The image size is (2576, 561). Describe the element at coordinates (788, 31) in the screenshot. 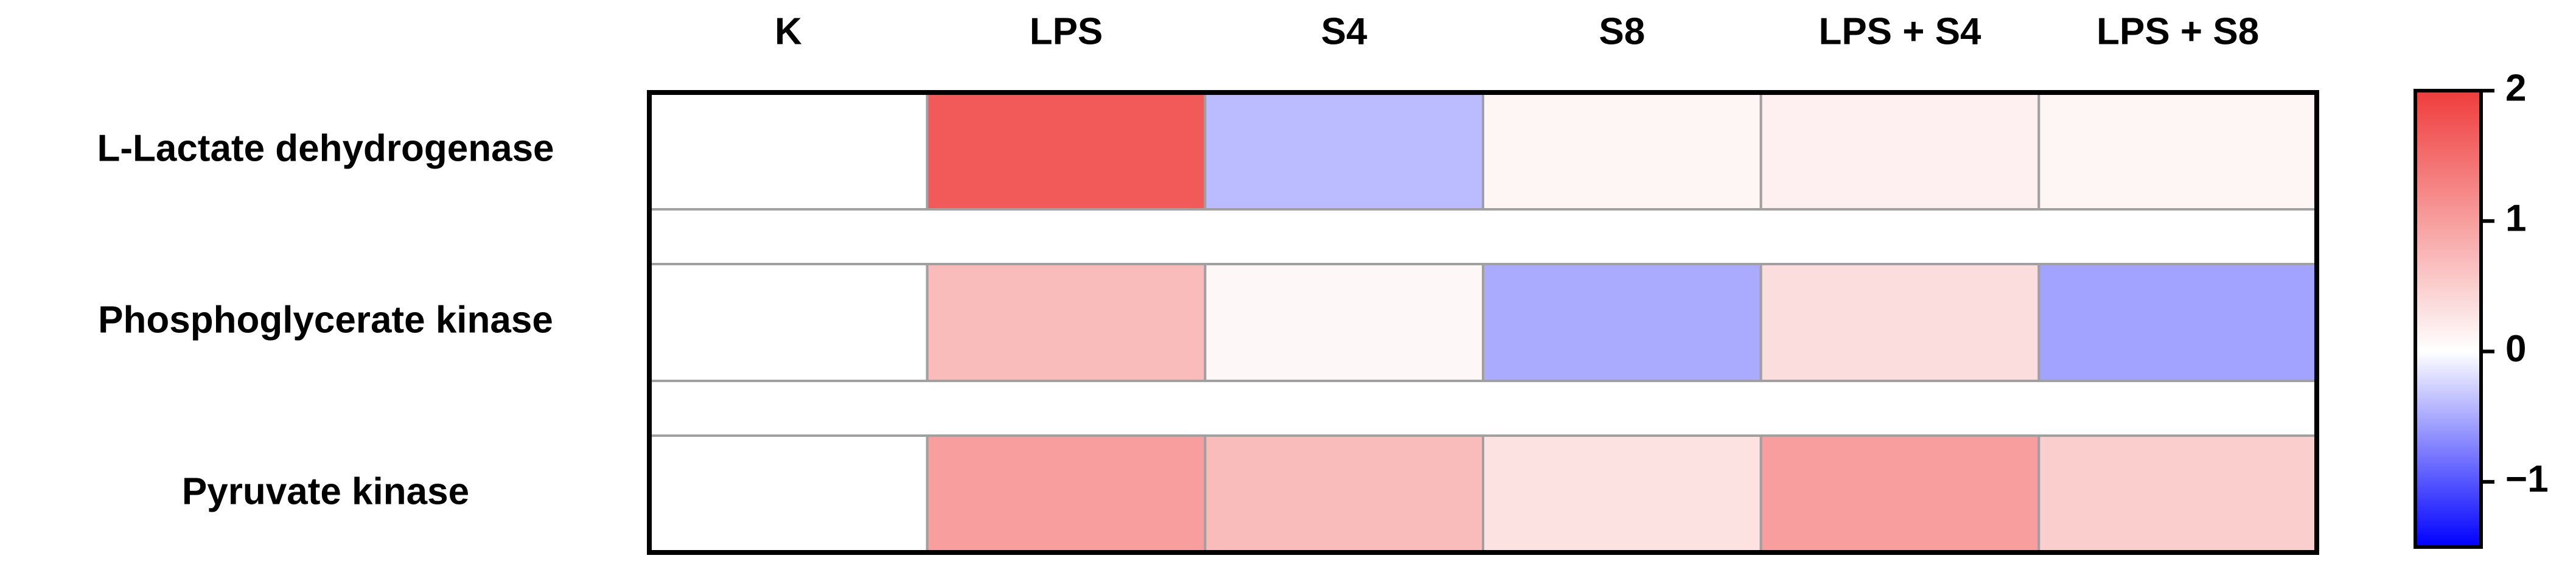

I see `column-label: K` at that location.